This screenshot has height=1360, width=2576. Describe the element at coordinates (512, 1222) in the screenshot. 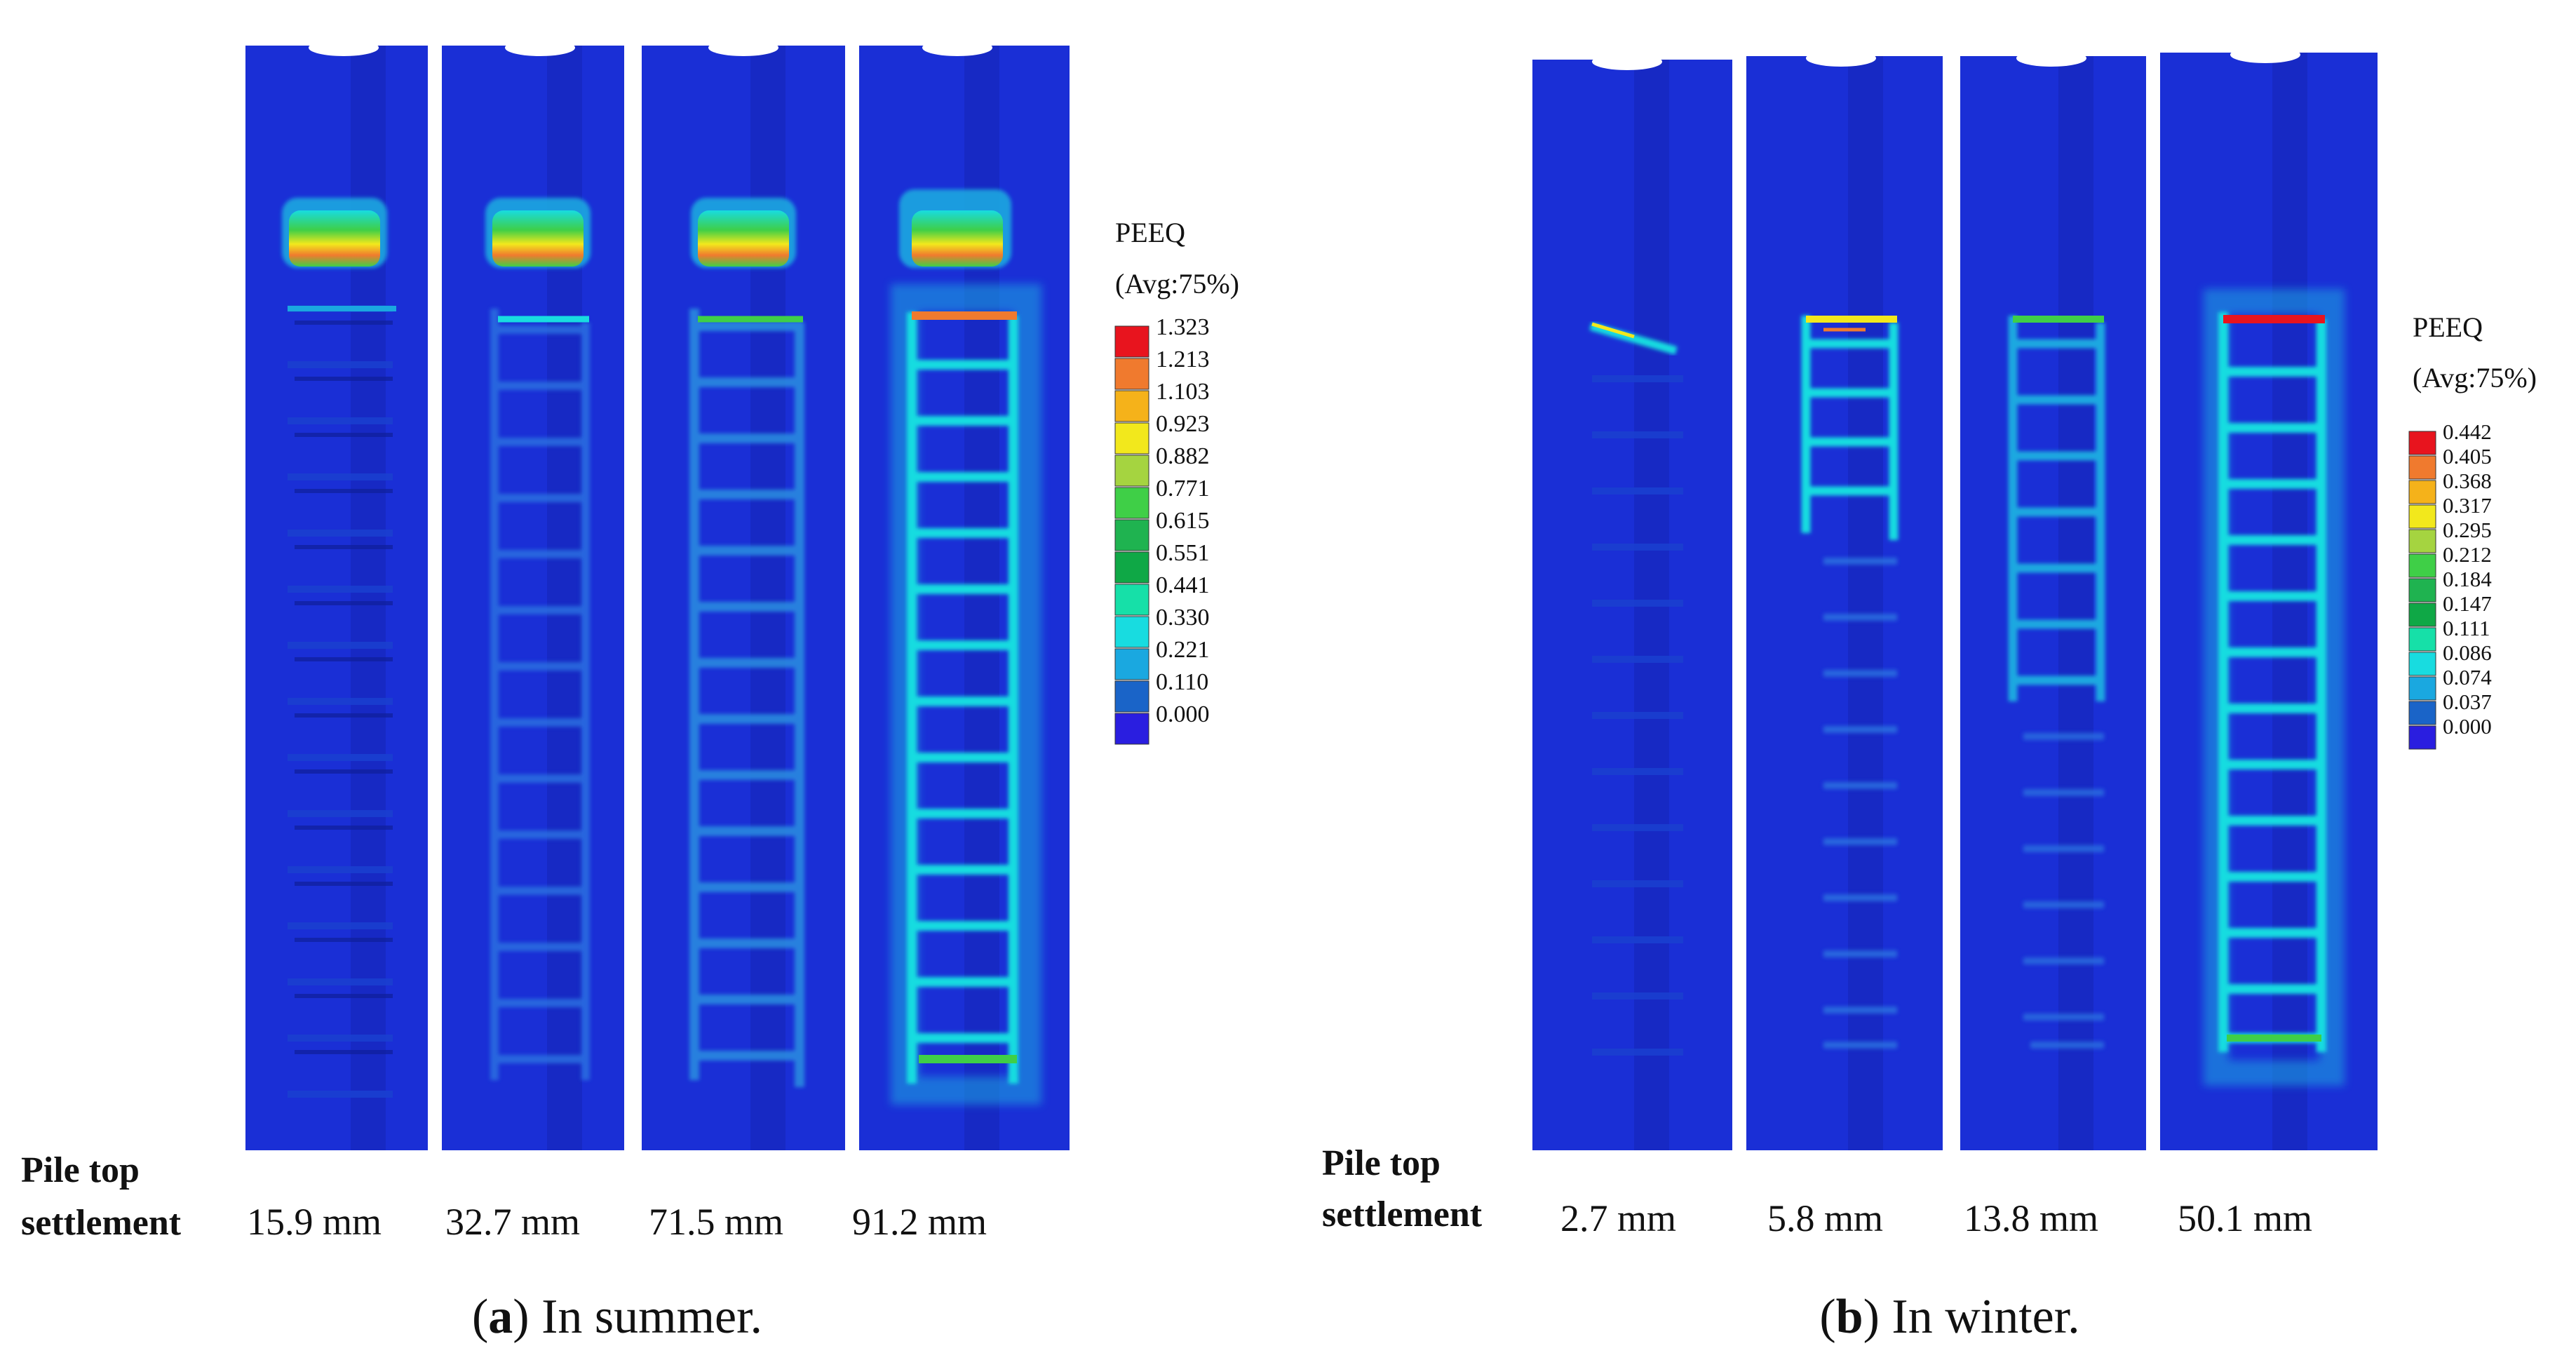

I see `settlement-a2: 32.7 mm` at that location.